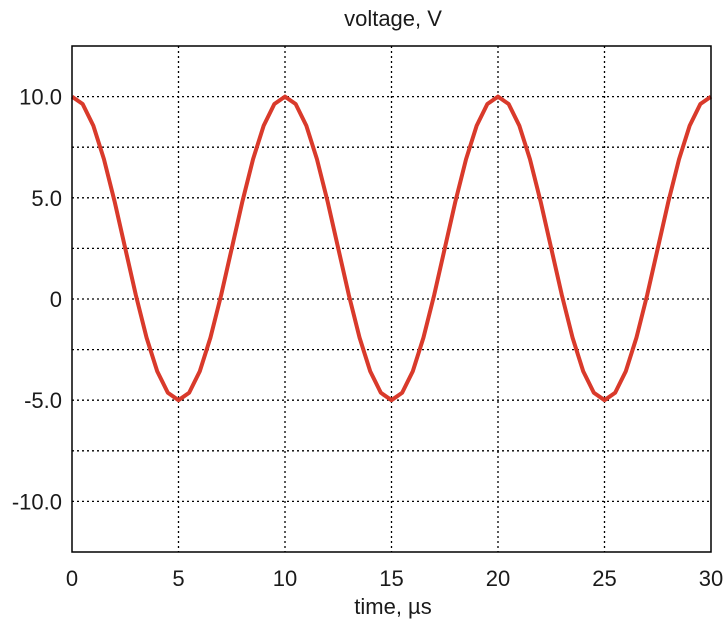  Describe the element at coordinates (46, 198) in the screenshot. I see `y-tick-label: 5.0` at that location.